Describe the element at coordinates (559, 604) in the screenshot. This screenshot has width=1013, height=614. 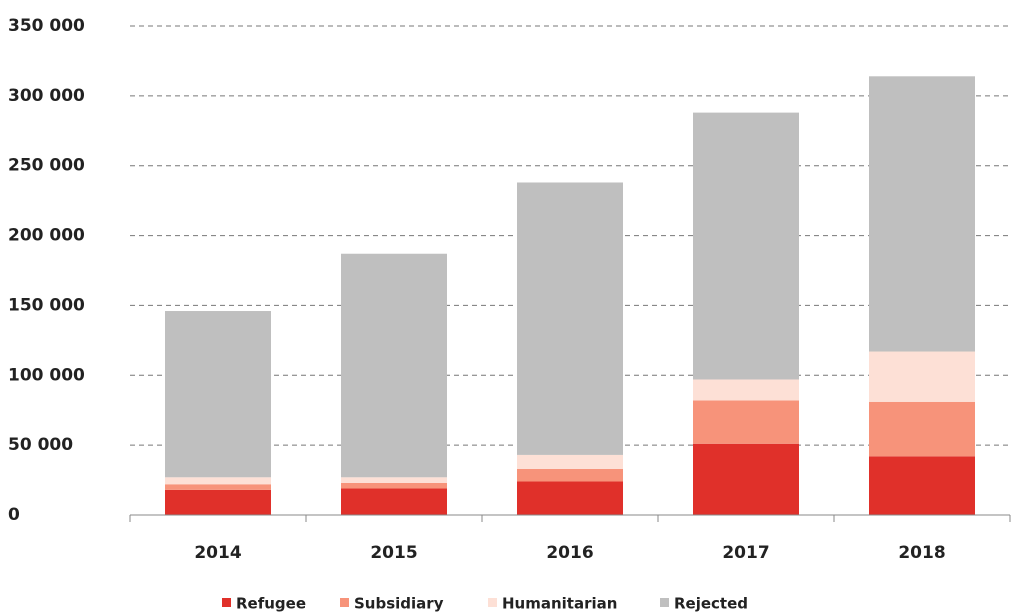
I see `legend-label: Humanitarian` at that location.